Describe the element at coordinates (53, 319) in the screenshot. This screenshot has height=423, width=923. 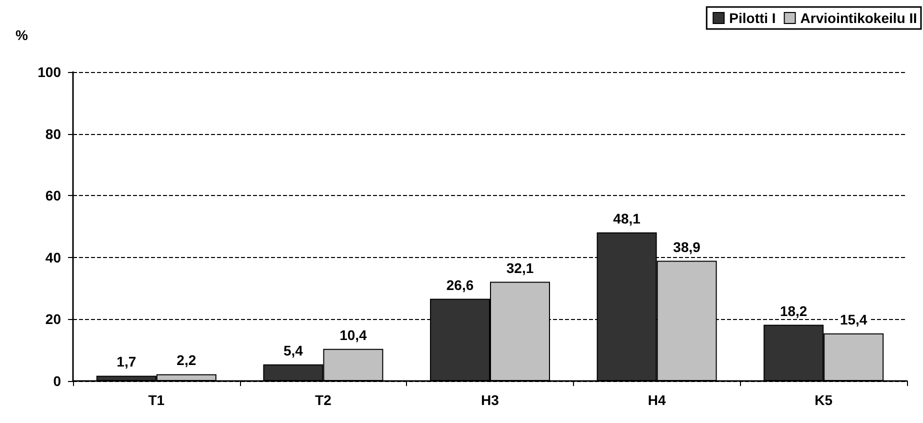
I see `y-tick-label: 20` at that location.